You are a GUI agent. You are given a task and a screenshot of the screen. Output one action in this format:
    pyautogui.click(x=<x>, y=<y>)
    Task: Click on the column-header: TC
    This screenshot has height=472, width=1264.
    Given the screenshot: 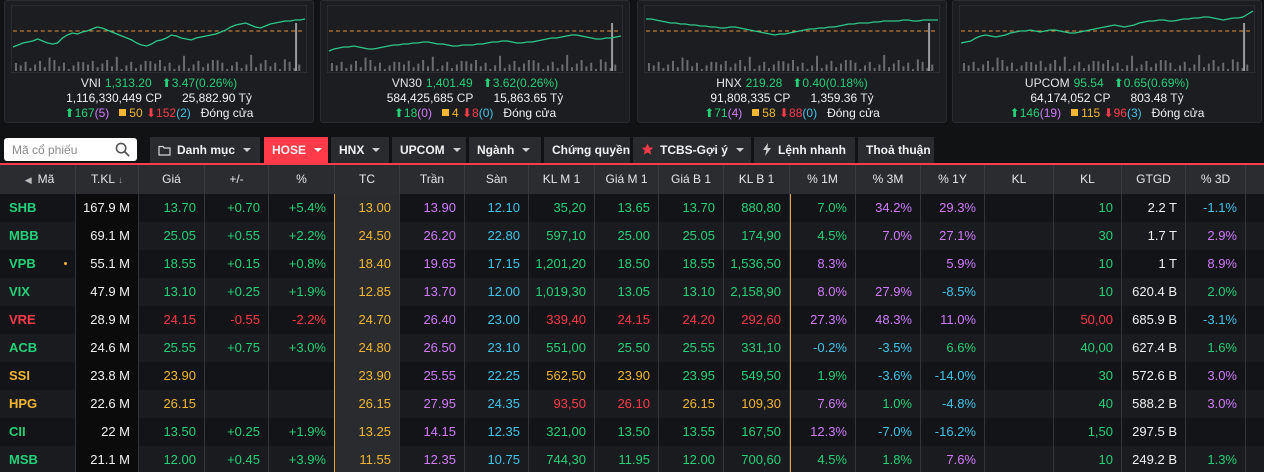 What is the action you would take?
    pyautogui.click(x=367, y=179)
    